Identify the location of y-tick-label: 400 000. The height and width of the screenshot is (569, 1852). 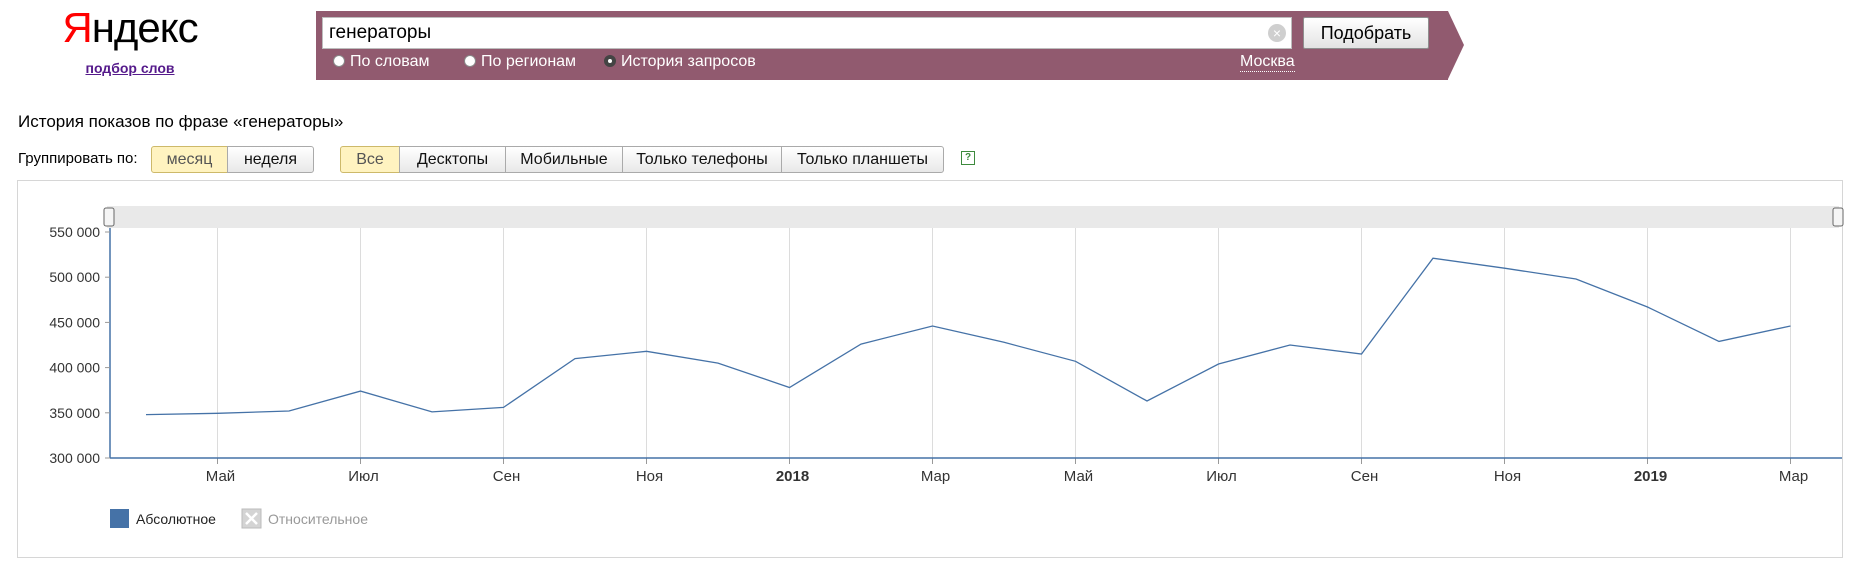
(74, 368).